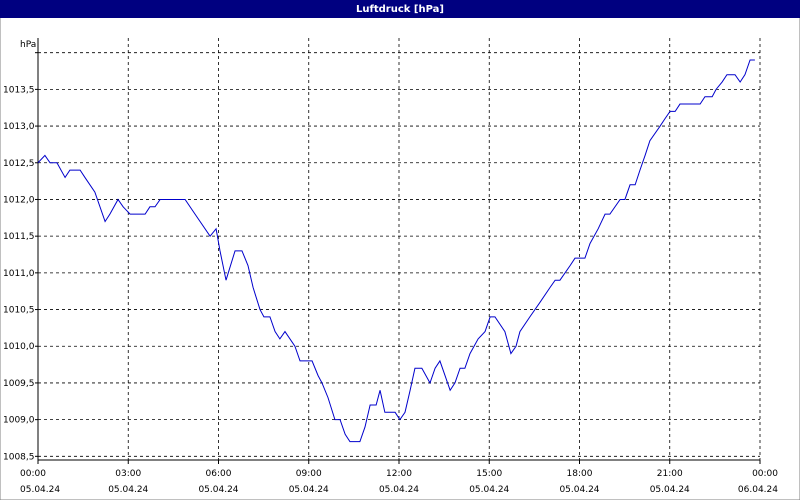 This screenshot has height=504, width=800. What do you see at coordinates (489, 474) in the screenshot?
I see `x-tick-label: 15:00` at bounding box center [489, 474].